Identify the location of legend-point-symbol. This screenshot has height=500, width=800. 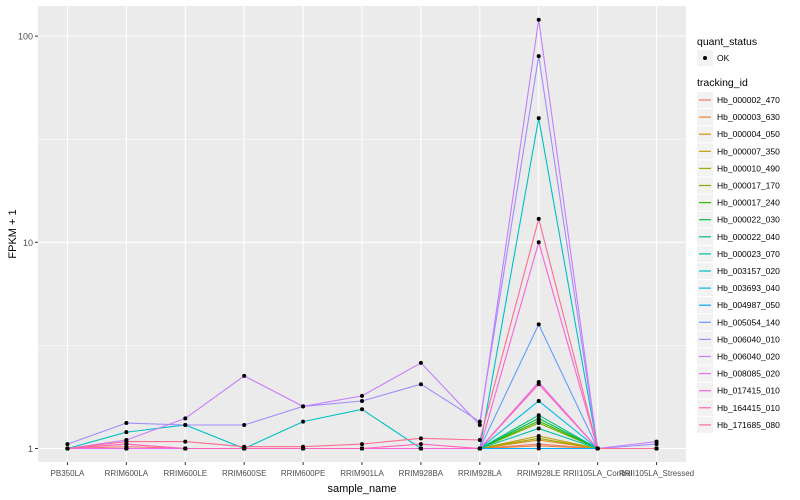
(705, 58).